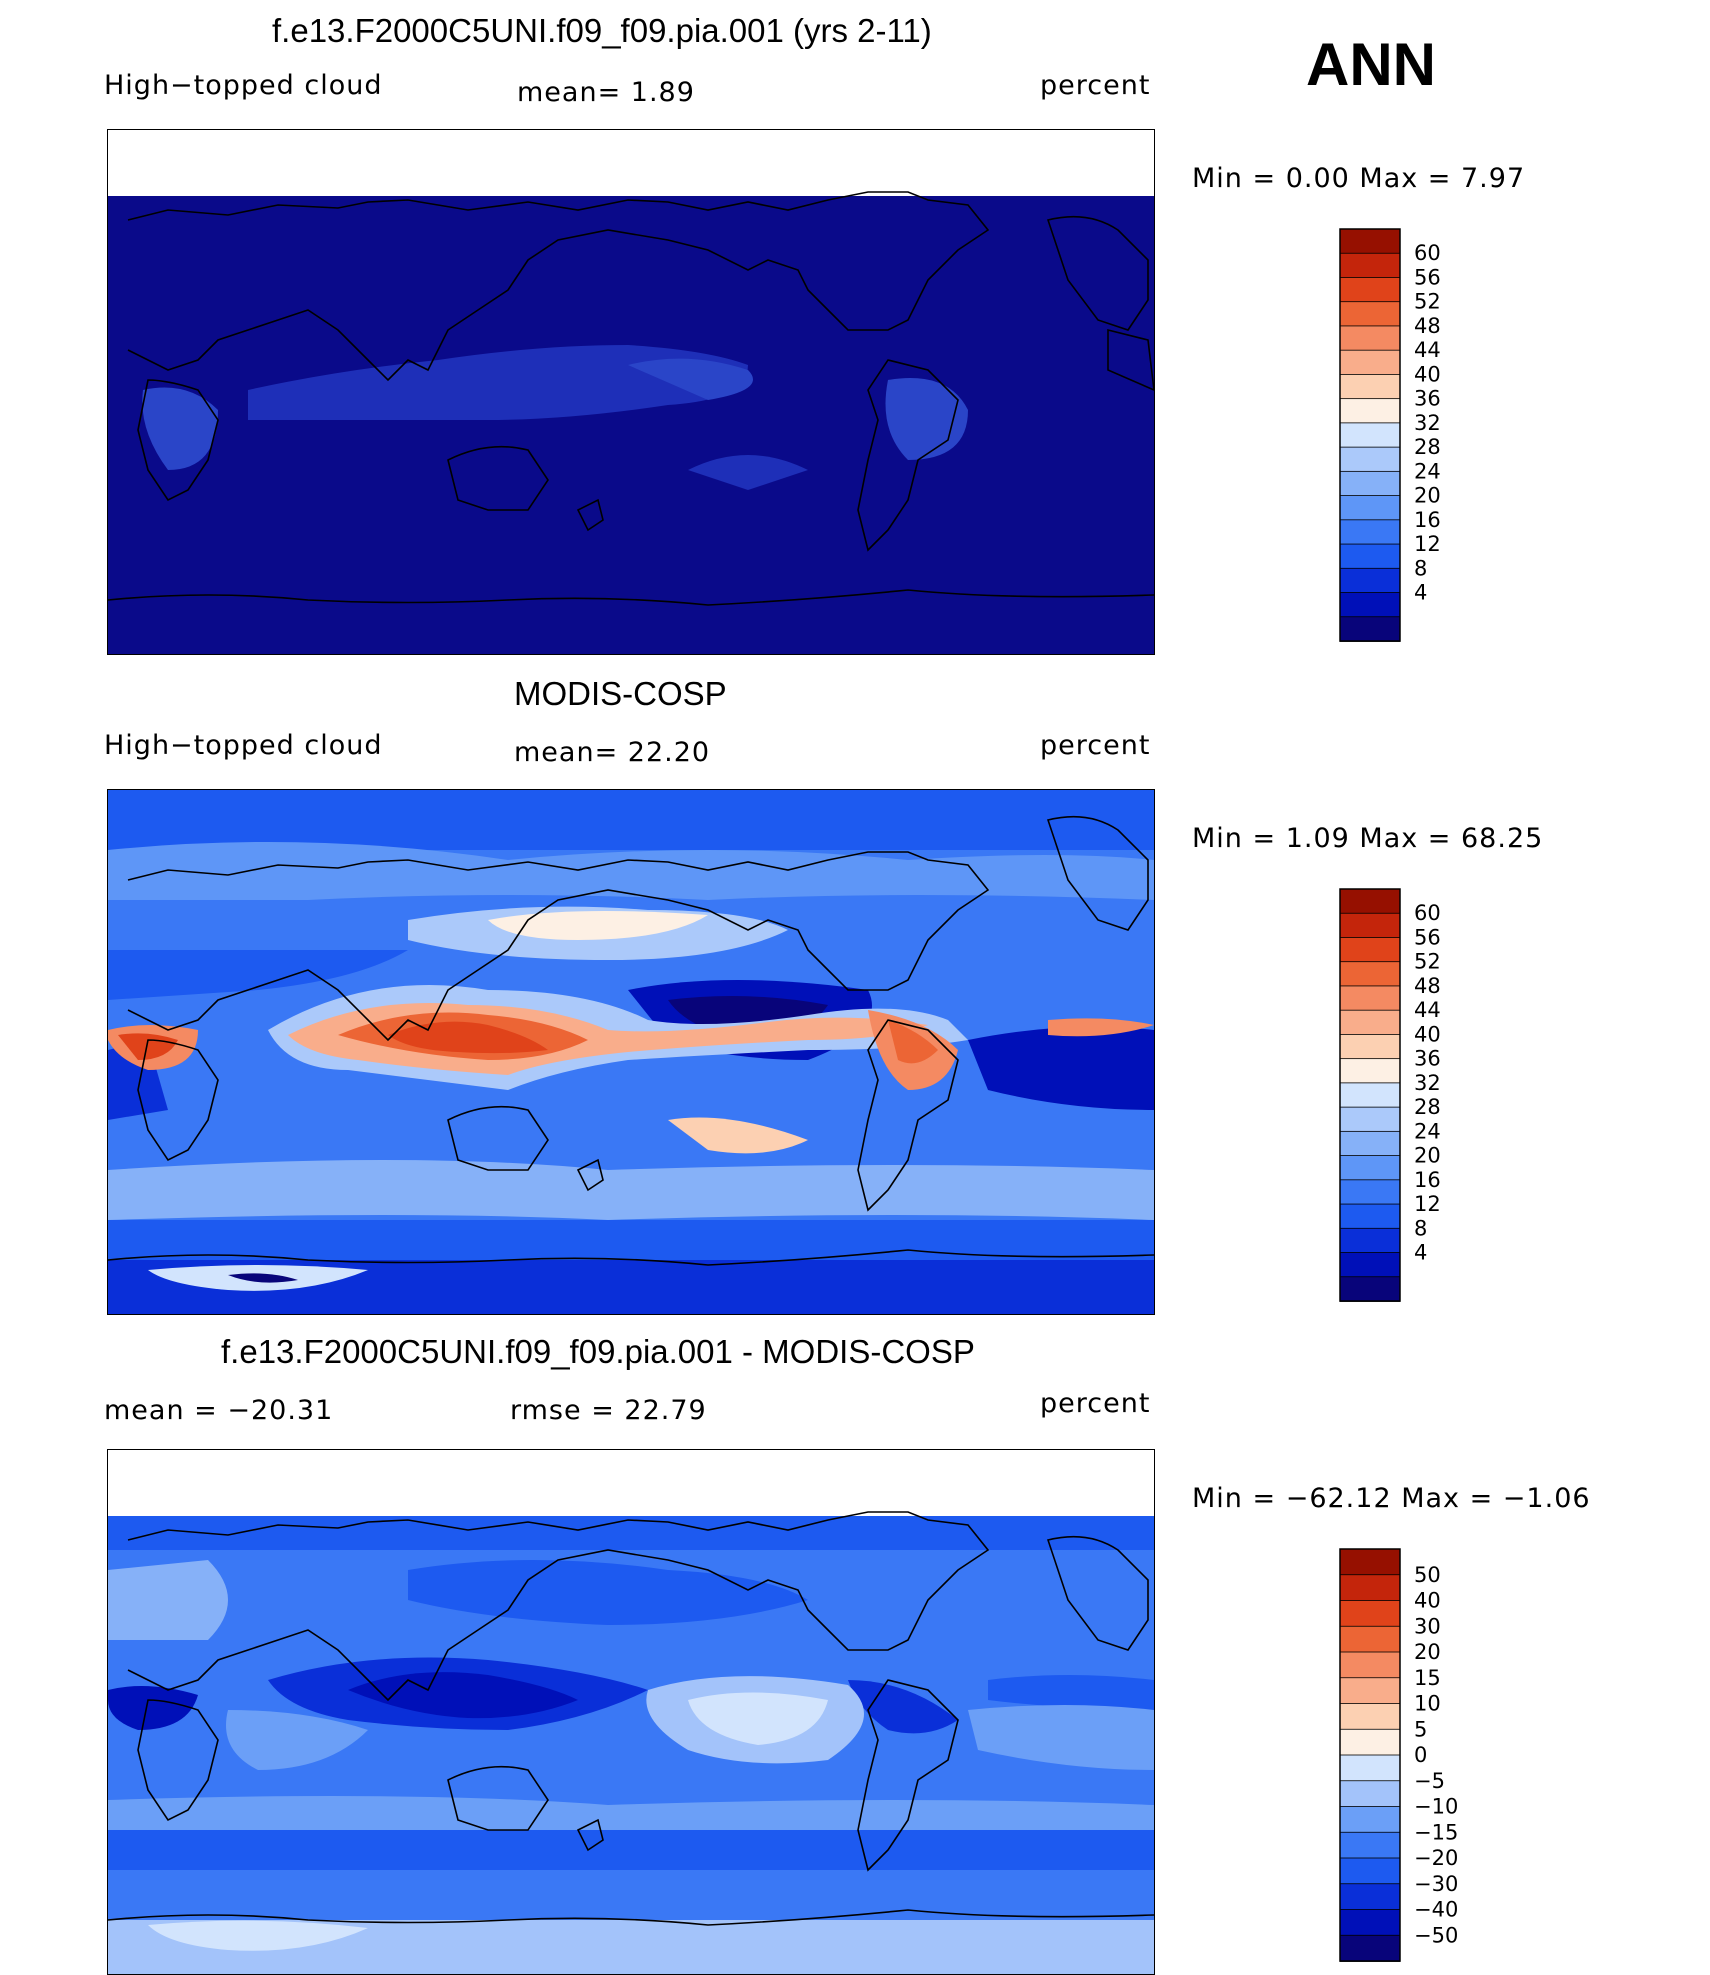 The width and height of the screenshot is (1710, 1975). What do you see at coordinates (1095, 85) in the screenshot?
I see `panel1-units: percent` at bounding box center [1095, 85].